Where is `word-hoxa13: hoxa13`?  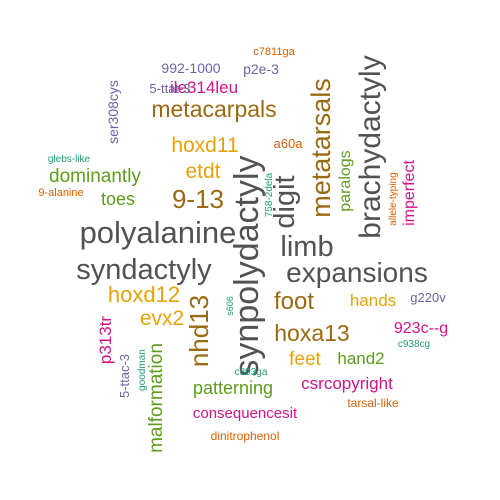 word-hoxa13: hoxa13 is located at coordinates (311, 333).